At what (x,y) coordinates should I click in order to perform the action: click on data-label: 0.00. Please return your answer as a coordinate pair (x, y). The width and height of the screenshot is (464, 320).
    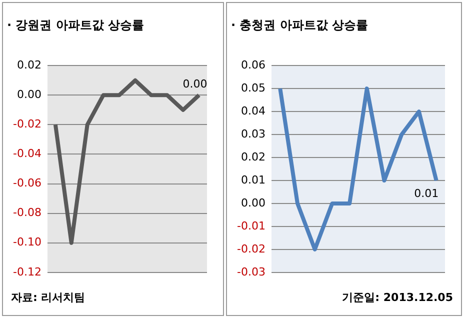
    Looking at the image, I should click on (195, 84).